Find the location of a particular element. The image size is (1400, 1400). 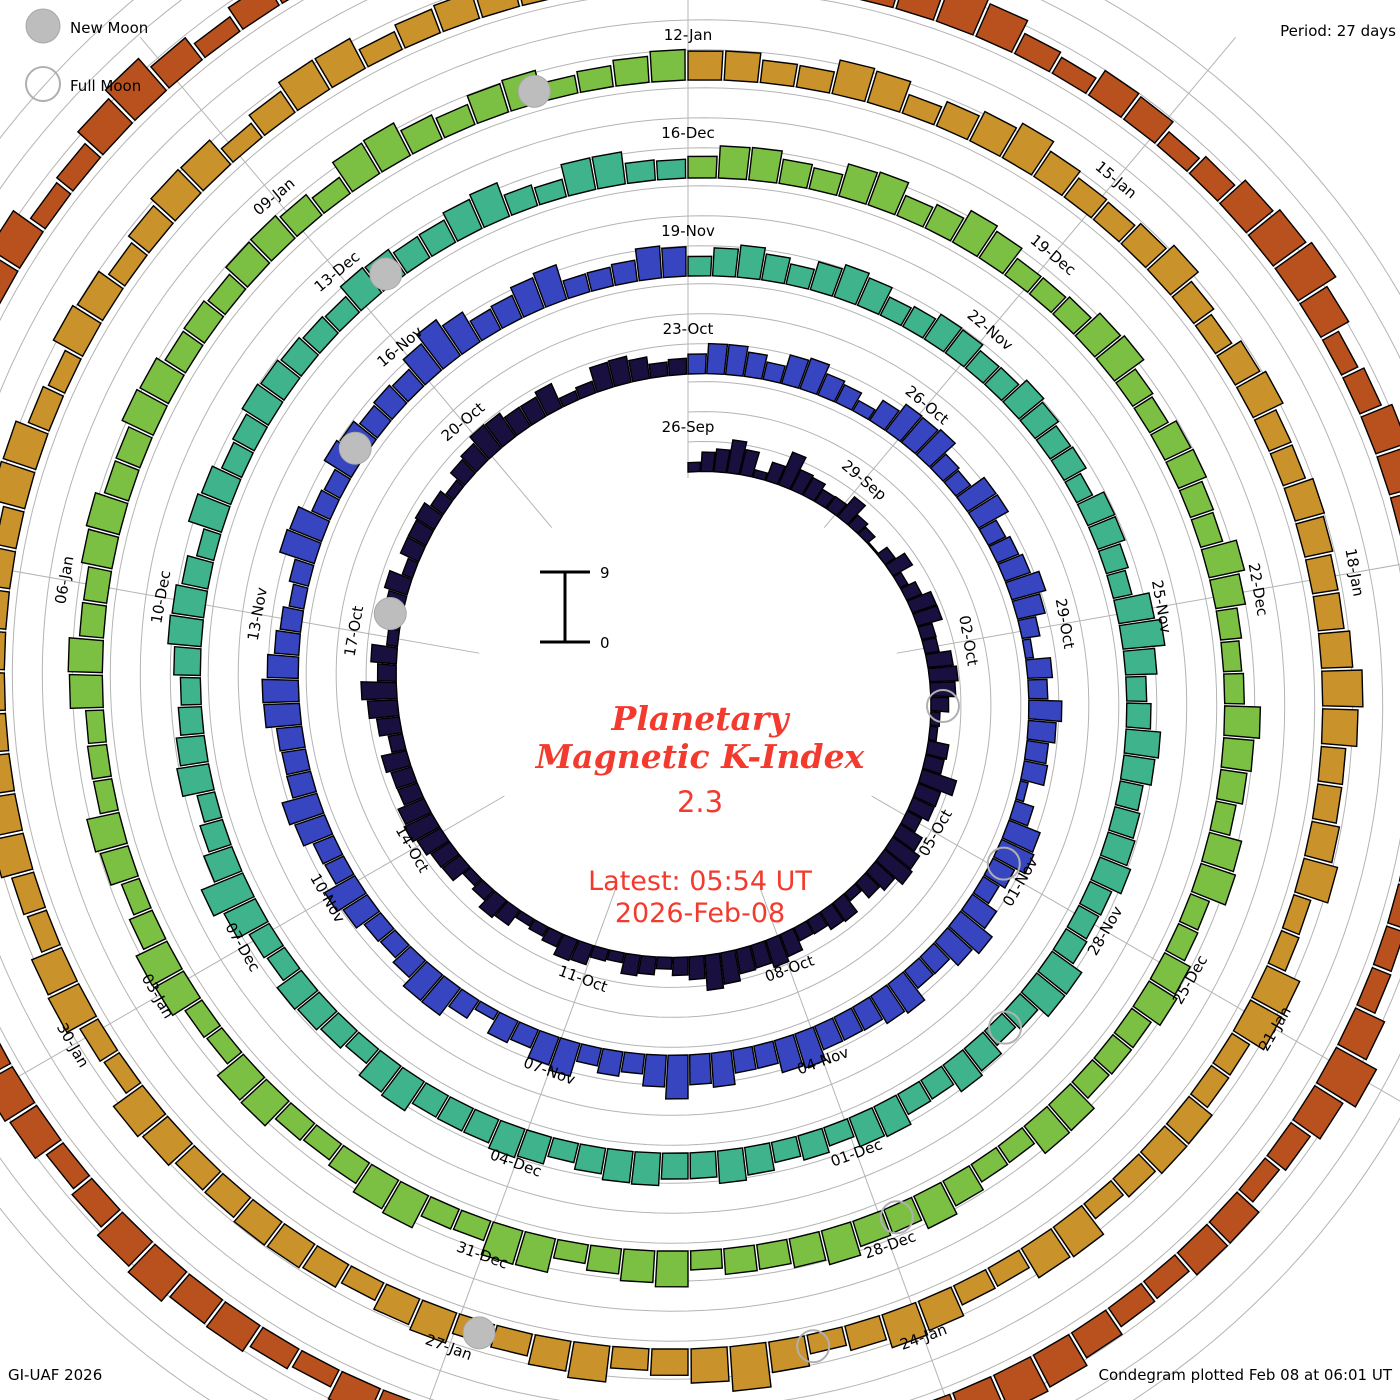

period-block: Period: 27 days is located at coordinates (1338, 31).